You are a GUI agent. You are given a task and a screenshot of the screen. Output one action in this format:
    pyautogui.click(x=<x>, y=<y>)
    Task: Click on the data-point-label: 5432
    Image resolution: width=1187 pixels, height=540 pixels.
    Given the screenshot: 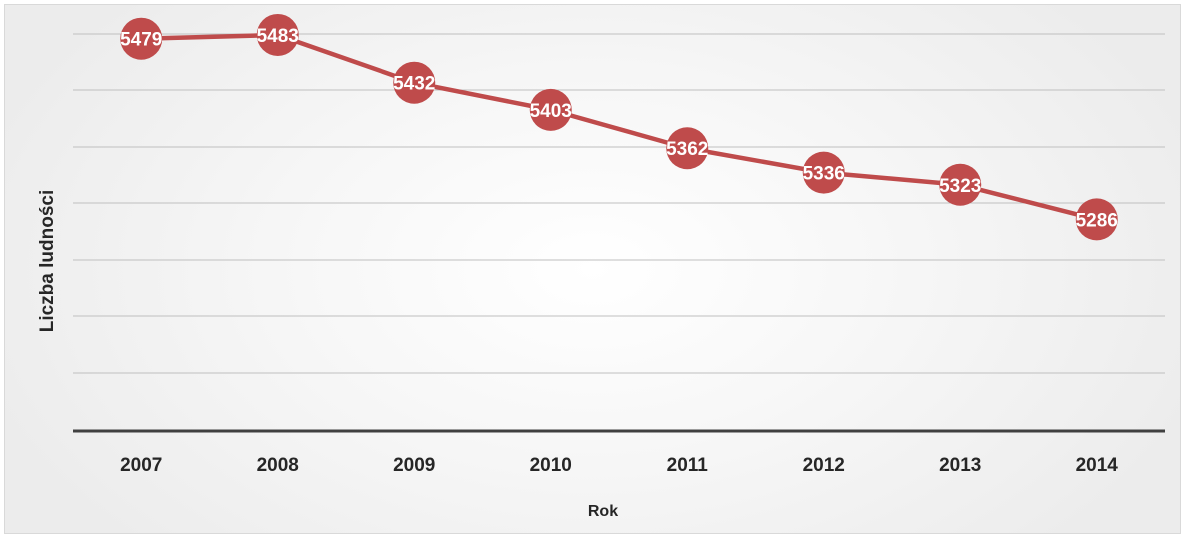 What is the action you would take?
    pyautogui.click(x=414, y=84)
    